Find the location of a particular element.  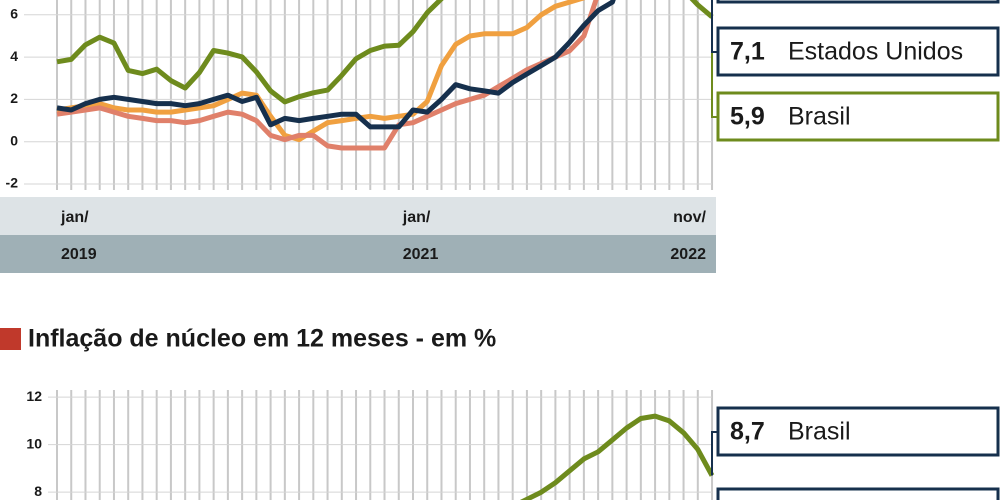

plot-area is located at coordinates (617, 456).